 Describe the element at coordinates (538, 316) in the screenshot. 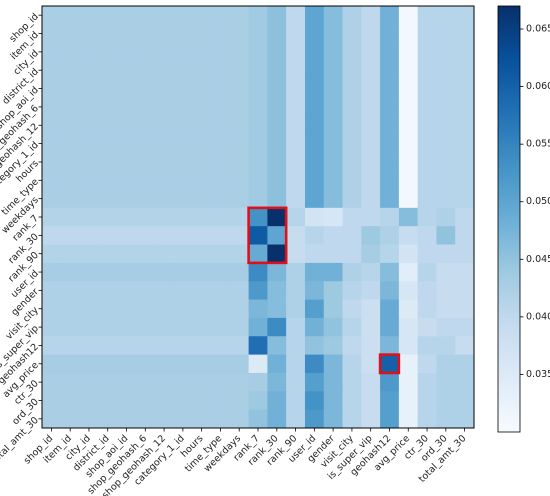

I see `colorbar-tick-label: 0.040` at that location.